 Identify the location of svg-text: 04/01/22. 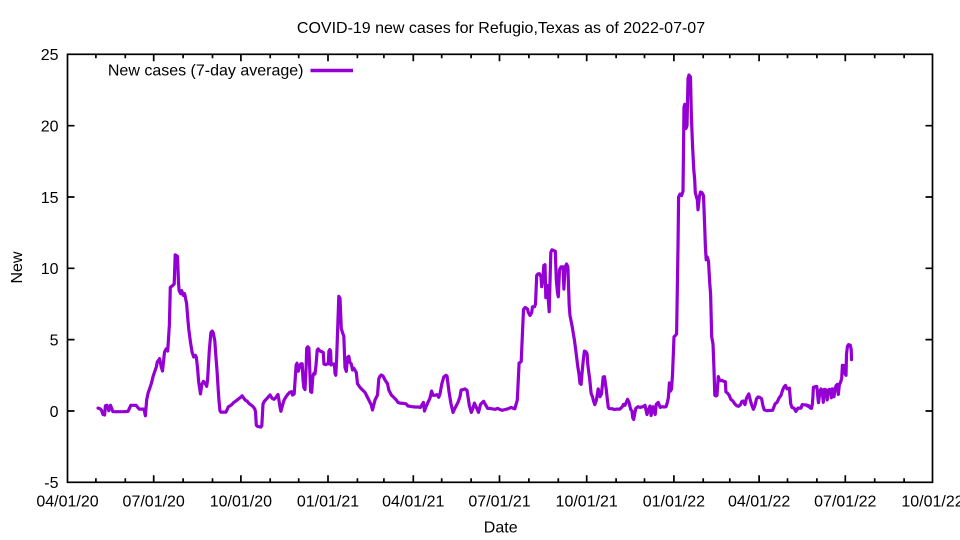
(759, 502).